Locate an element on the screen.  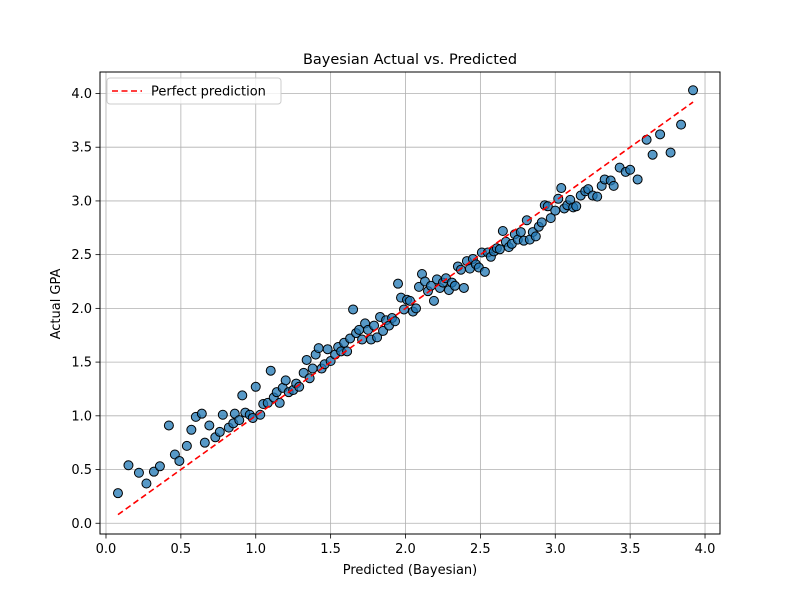
legend-label: Perfect prediction is located at coordinates (208, 92).